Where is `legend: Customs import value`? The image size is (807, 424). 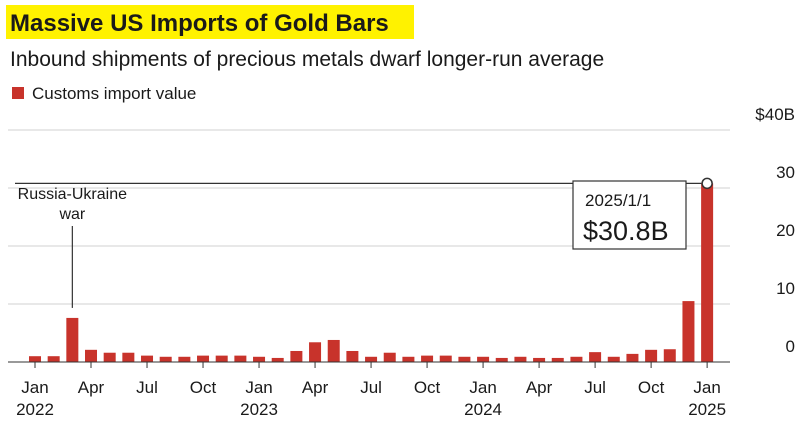
legend: Customs import value is located at coordinates (104, 93).